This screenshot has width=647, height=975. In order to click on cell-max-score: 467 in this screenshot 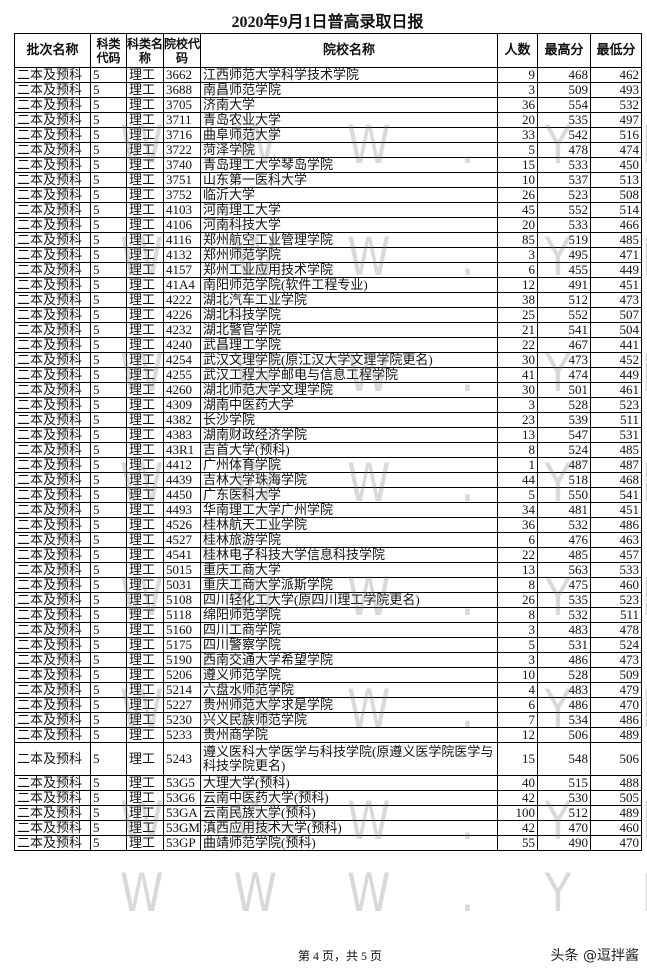, I will do `click(564, 345)`.